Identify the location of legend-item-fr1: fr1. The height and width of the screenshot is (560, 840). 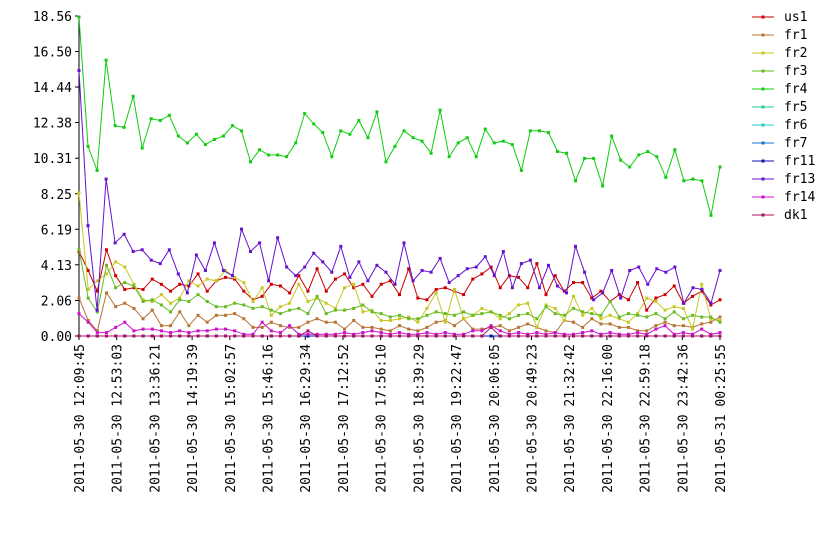
(779, 35).